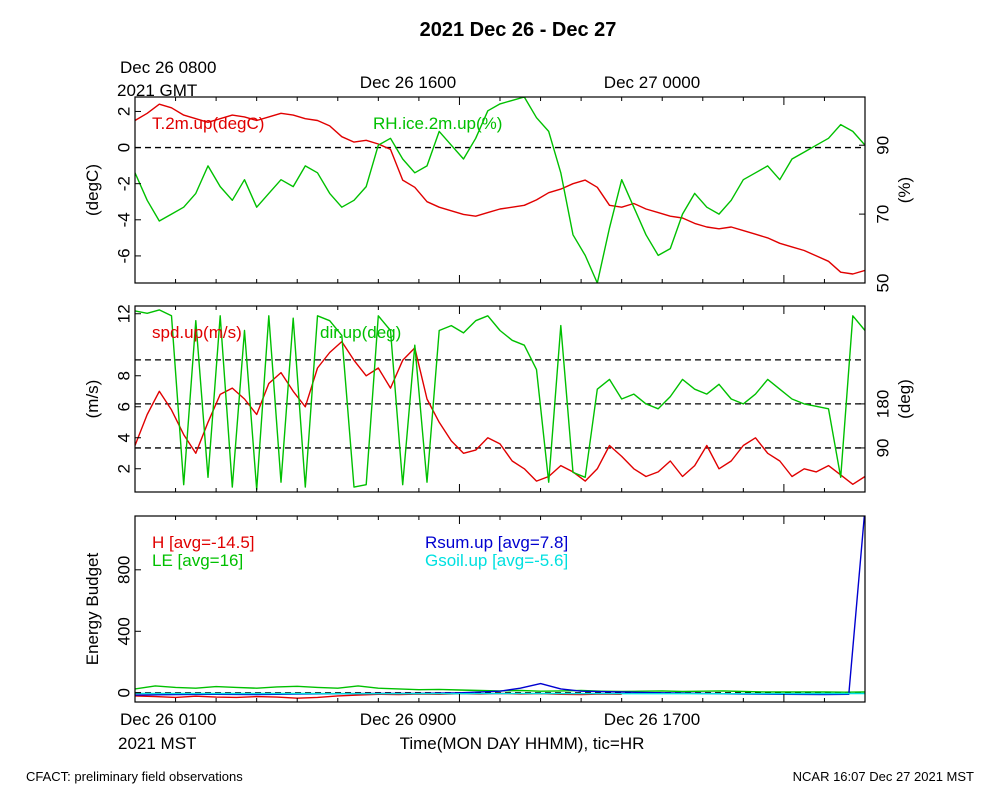 The height and width of the screenshot is (800, 1000). I want to click on gmt-label-right: Dec 27 0000, so click(652, 82).